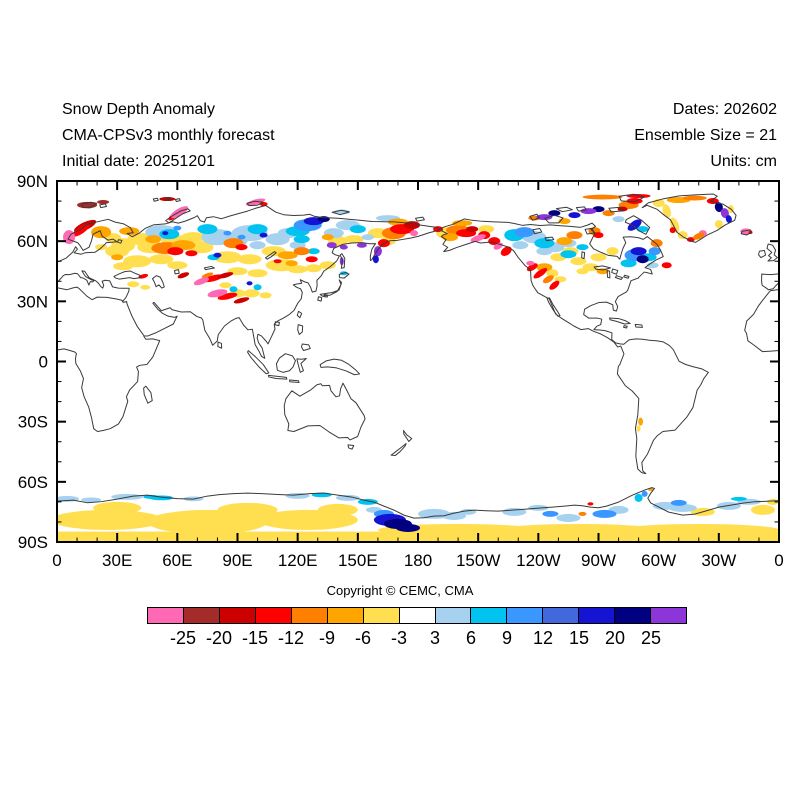 This screenshot has height=800, width=800. What do you see at coordinates (177, 560) in the screenshot?
I see `x-axis-label: 60E` at bounding box center [177, 560].